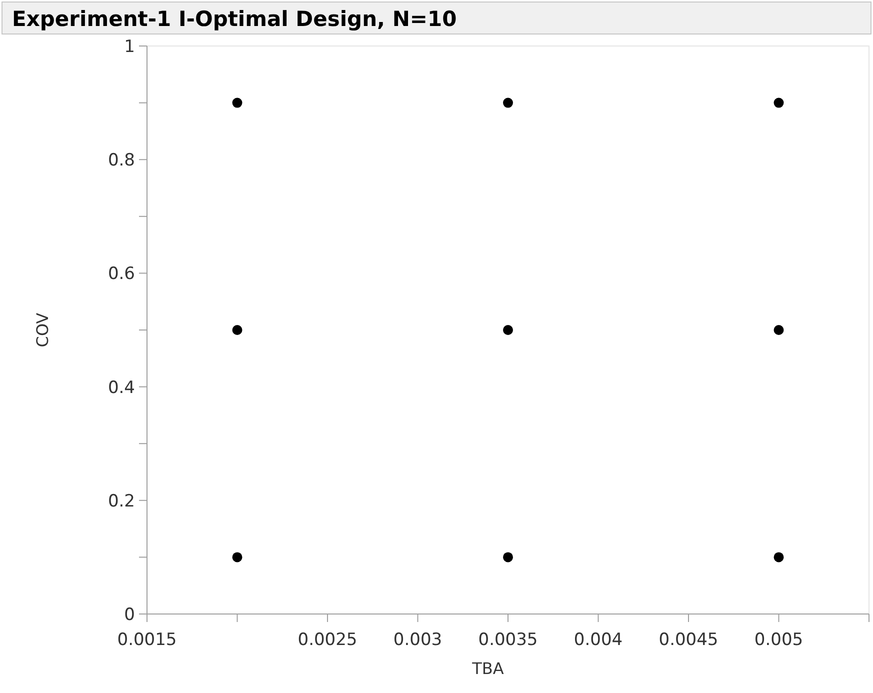 The image size is (873, 693). What do you see at coordinates (598, 640) in the screenshot?
I see `x-tick-label: 0.004` at bounding box center [598, 640].